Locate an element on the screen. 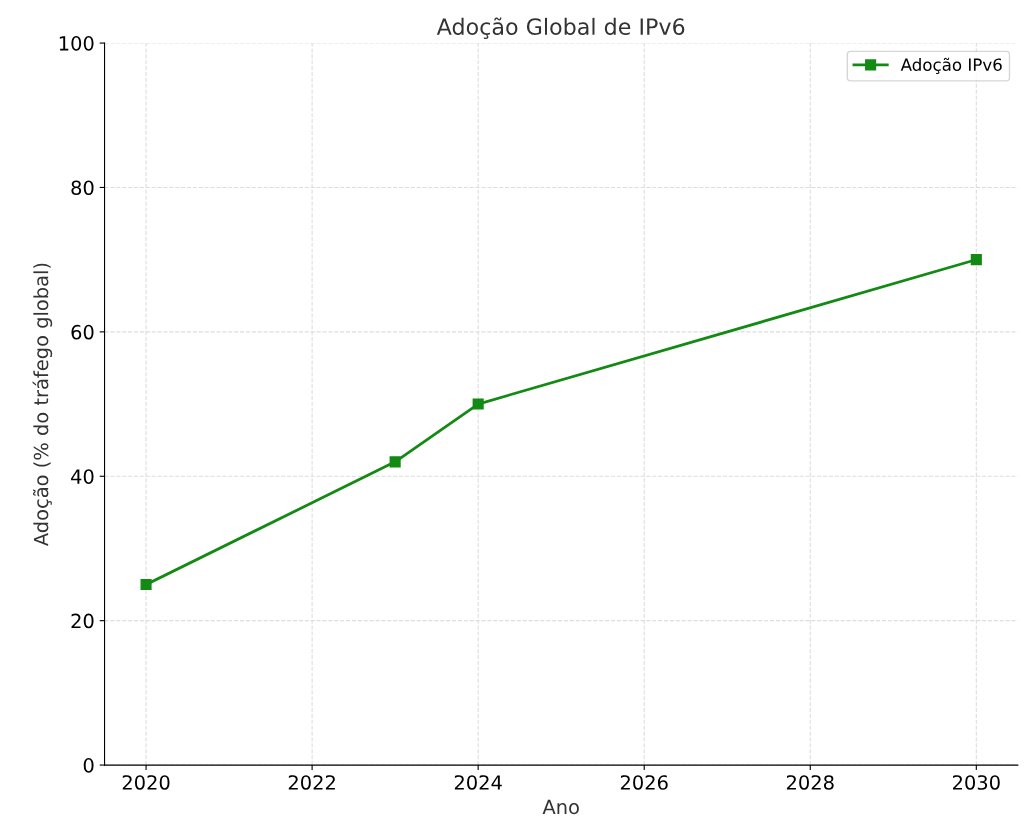  x-tick-label: 2026 is located at coordinates (644, 782).